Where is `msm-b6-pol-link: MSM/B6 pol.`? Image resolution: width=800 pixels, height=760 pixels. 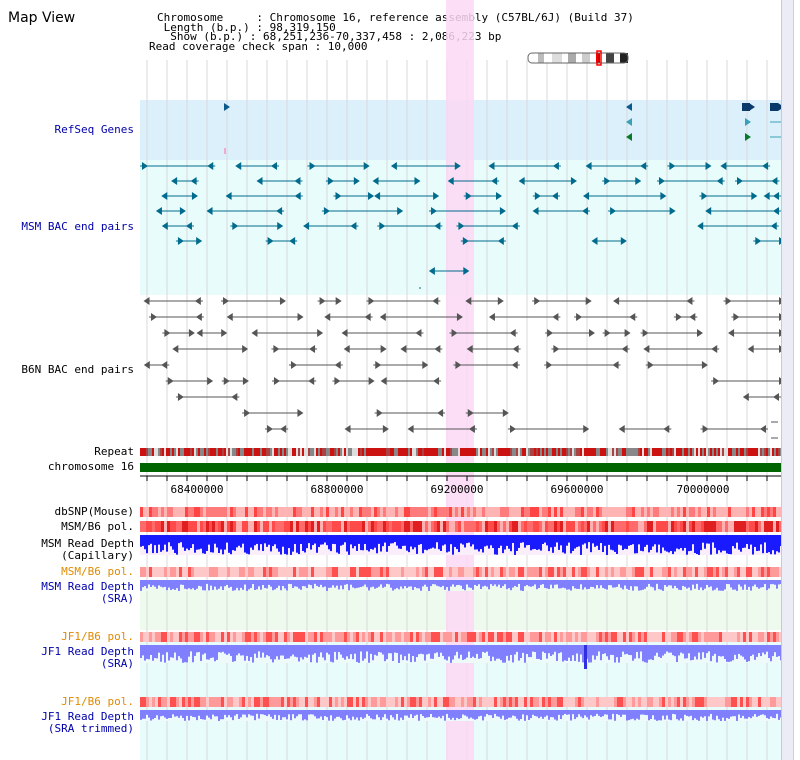
msm-b6-pol-link: MSM/B6 pol. is located at coordinates (97, 571).